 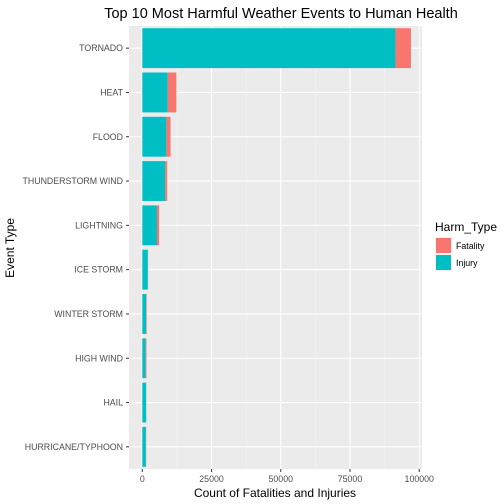 I want to click on legend: Harm_Type Fatality Injury, so click(x=466, y=245).